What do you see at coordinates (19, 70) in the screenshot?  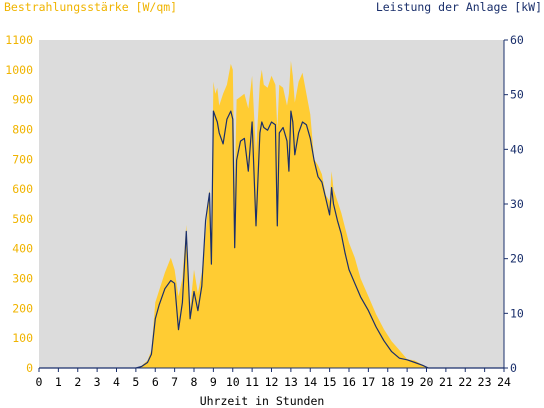 I see `left-tick-label: 1000` at bounding box center [19, 70].